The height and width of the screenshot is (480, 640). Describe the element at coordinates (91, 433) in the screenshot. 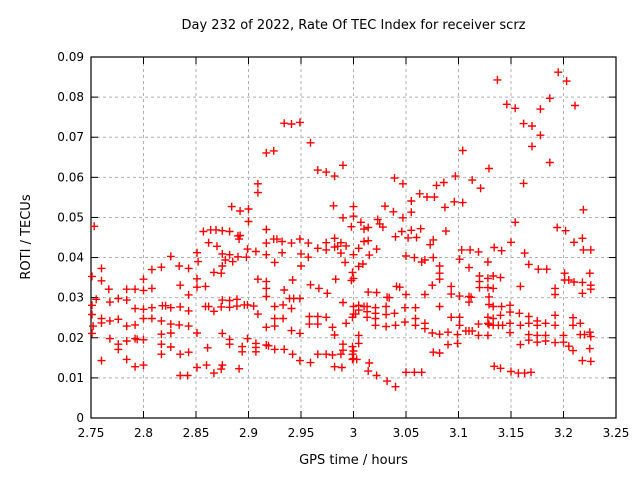

I see `x-tick-label: 2.75` at that location.